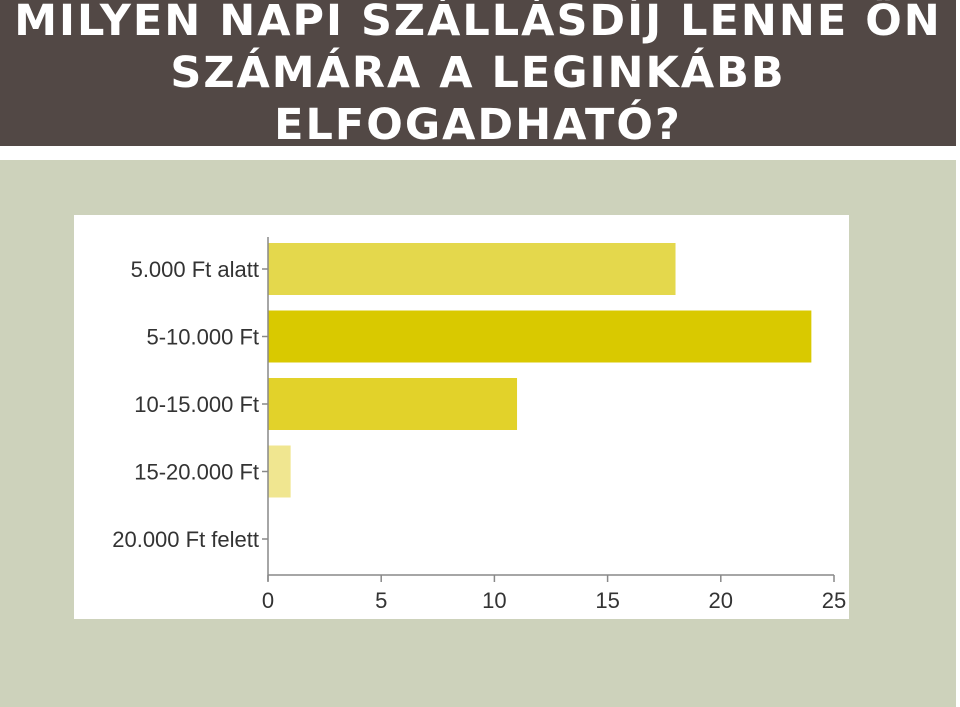 This screenshot has width=960, height=707. What do you see at coordinates (834, 600) in the screenshot?
I see `x-tick-label-5: 25` at bounding box center [834, 600].